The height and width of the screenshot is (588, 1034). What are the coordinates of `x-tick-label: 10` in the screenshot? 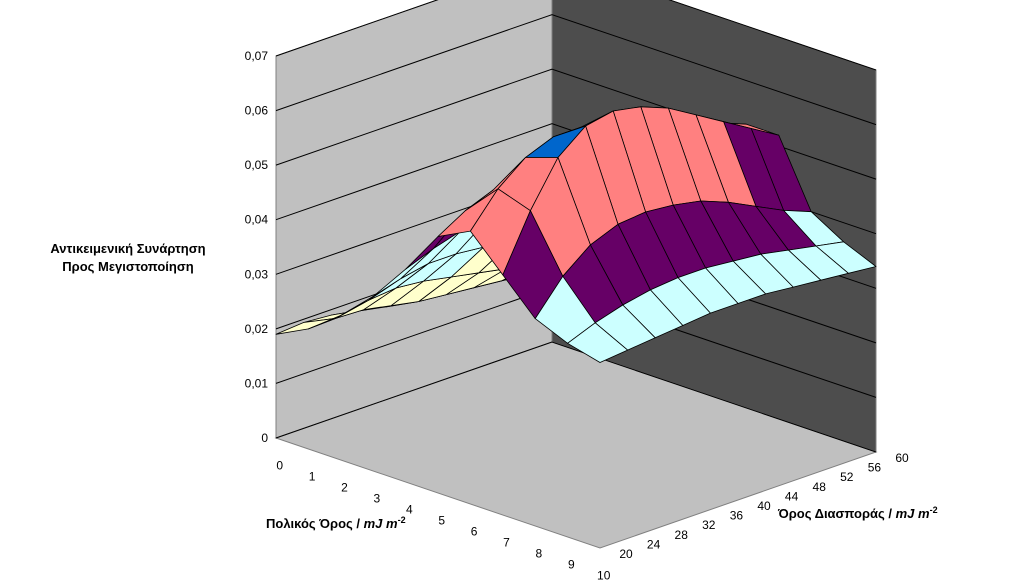 It's located at (604, 575).